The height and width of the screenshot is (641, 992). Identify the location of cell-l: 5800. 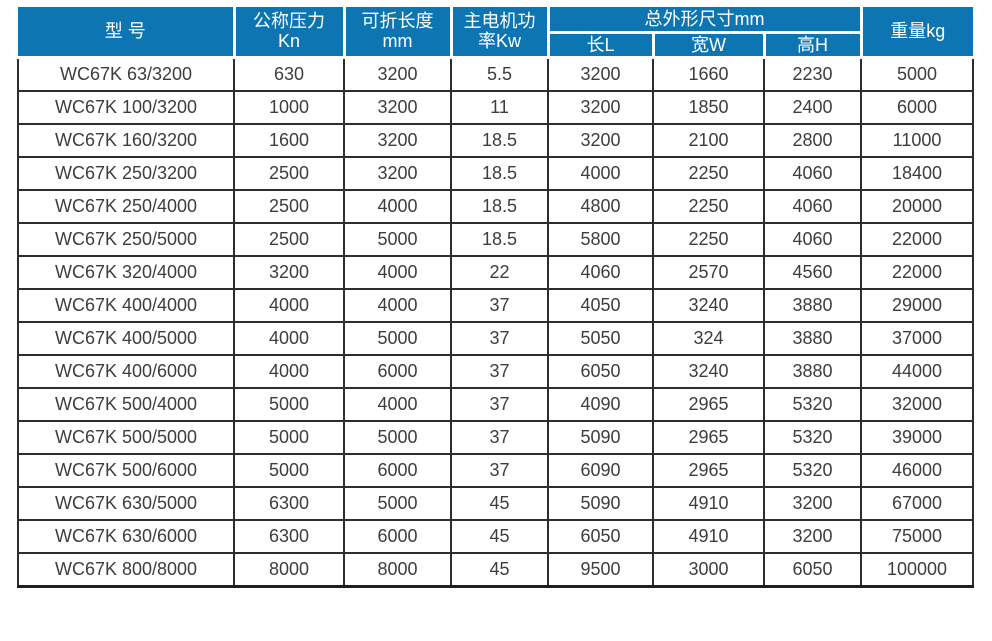
(600, 239).